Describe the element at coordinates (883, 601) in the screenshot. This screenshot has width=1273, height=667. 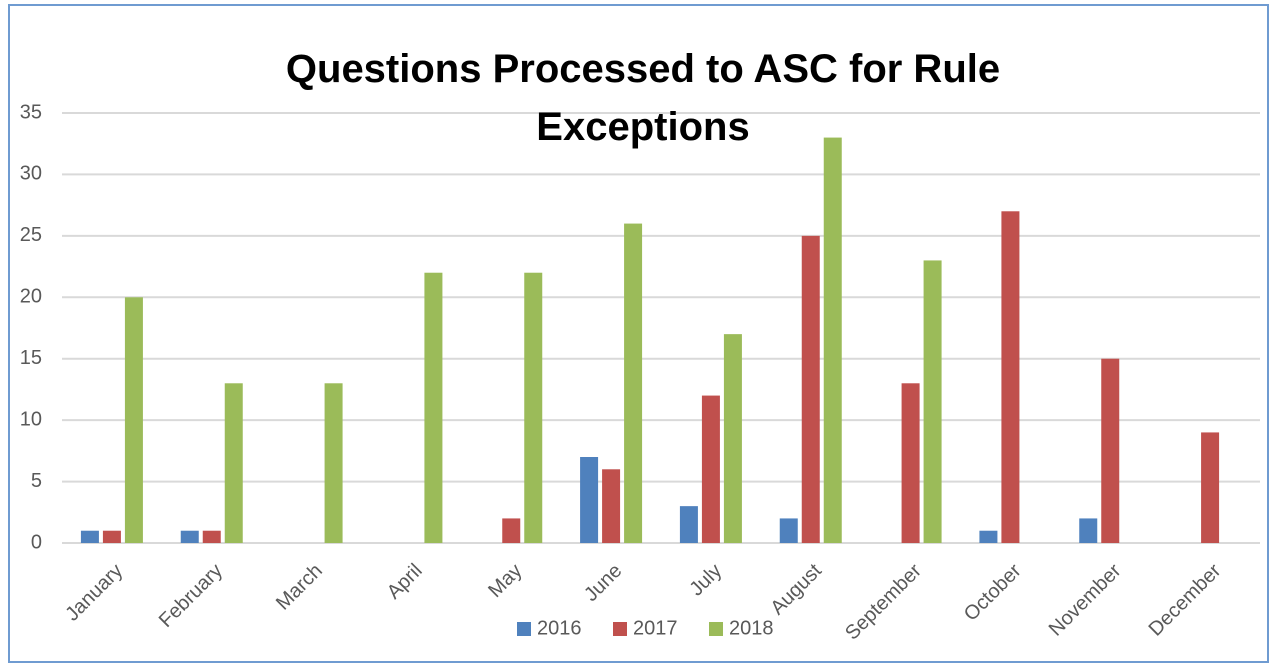
I see `x-tick-label: September` at that location.